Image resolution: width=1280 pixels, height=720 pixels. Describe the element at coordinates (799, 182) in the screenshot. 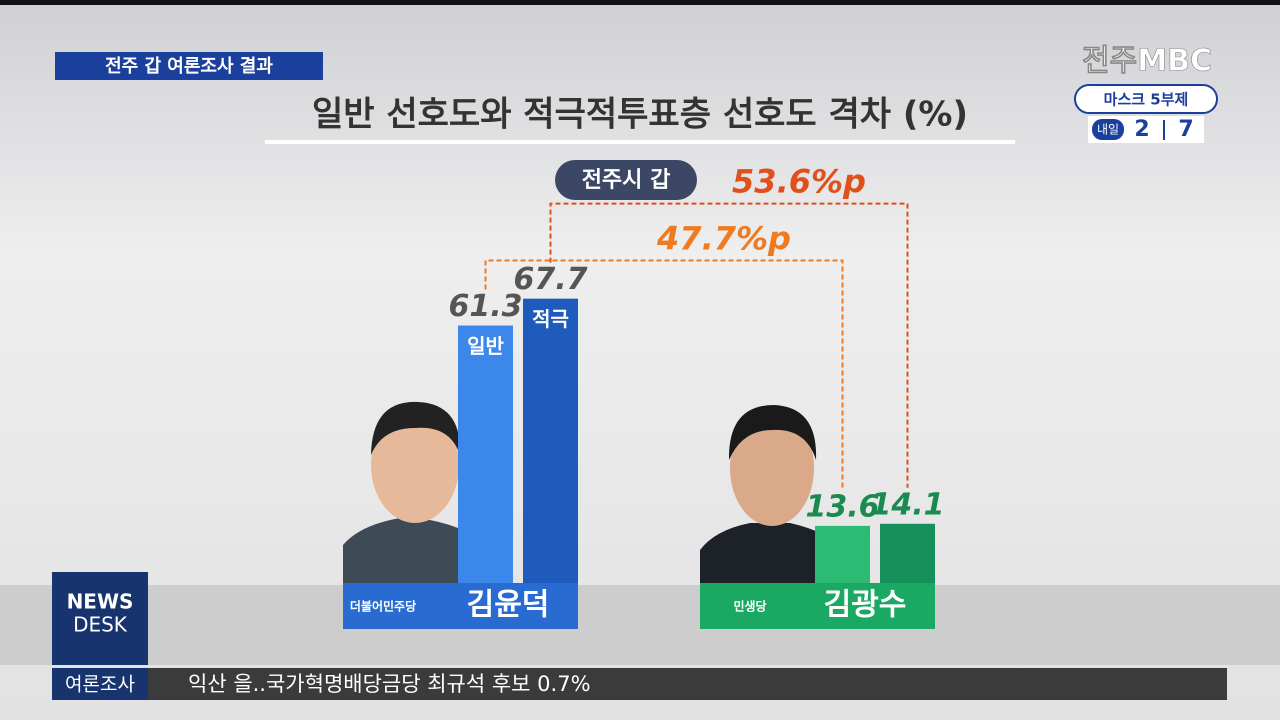

I see `gap-annotation: 53.6%p` at that location.